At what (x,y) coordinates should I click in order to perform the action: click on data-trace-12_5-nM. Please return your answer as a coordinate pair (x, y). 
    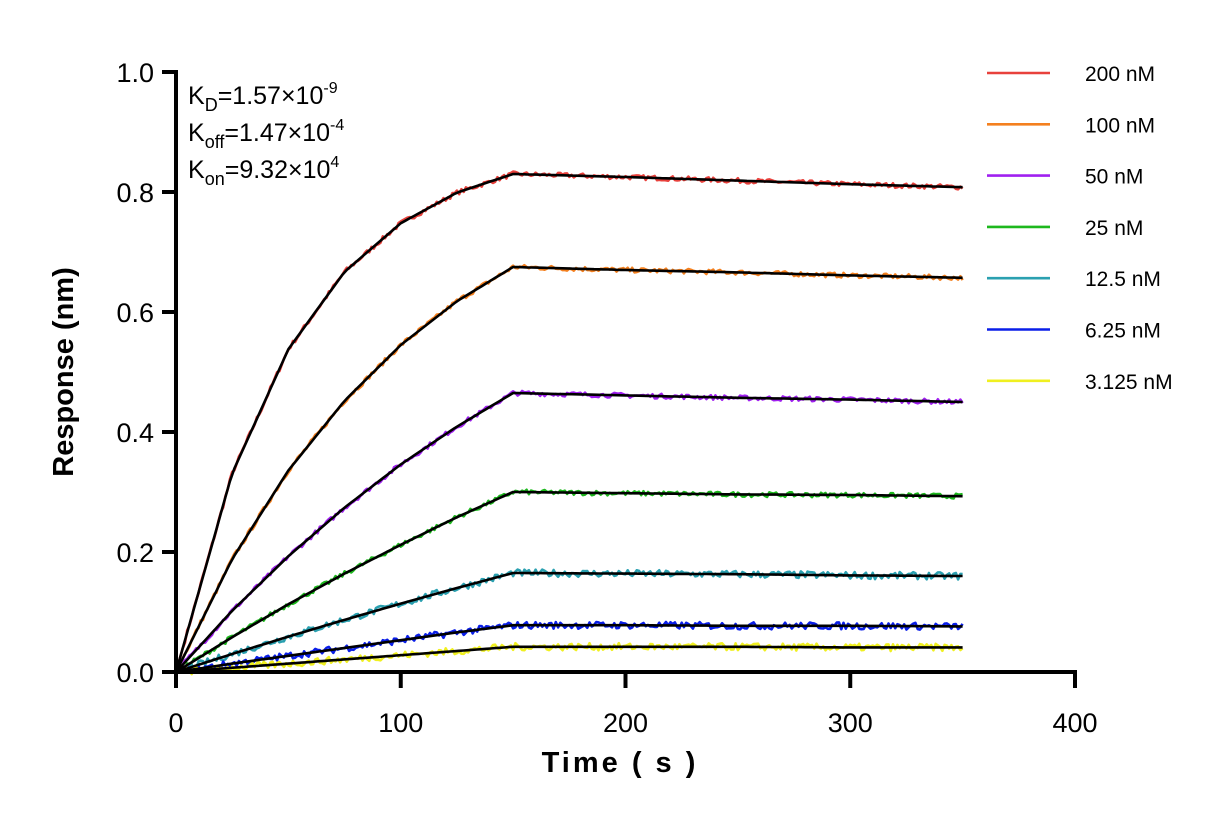
    Looking at the image, I should click on (569, 621).